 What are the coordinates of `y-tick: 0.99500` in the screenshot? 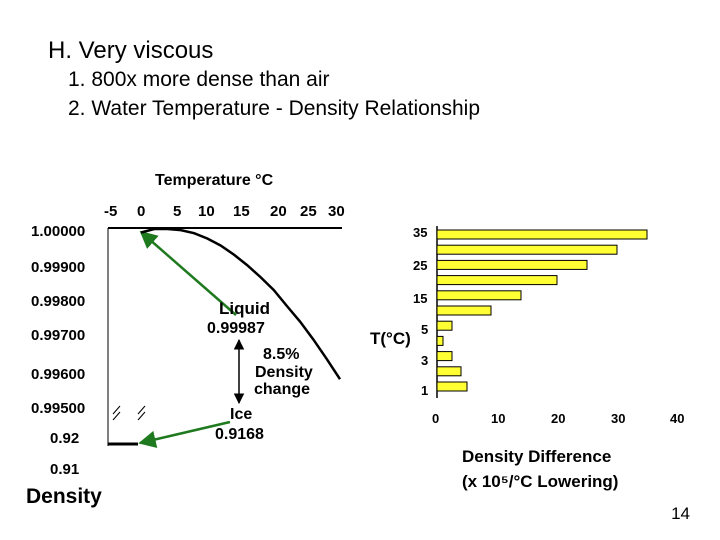 It's located at (58, 408).